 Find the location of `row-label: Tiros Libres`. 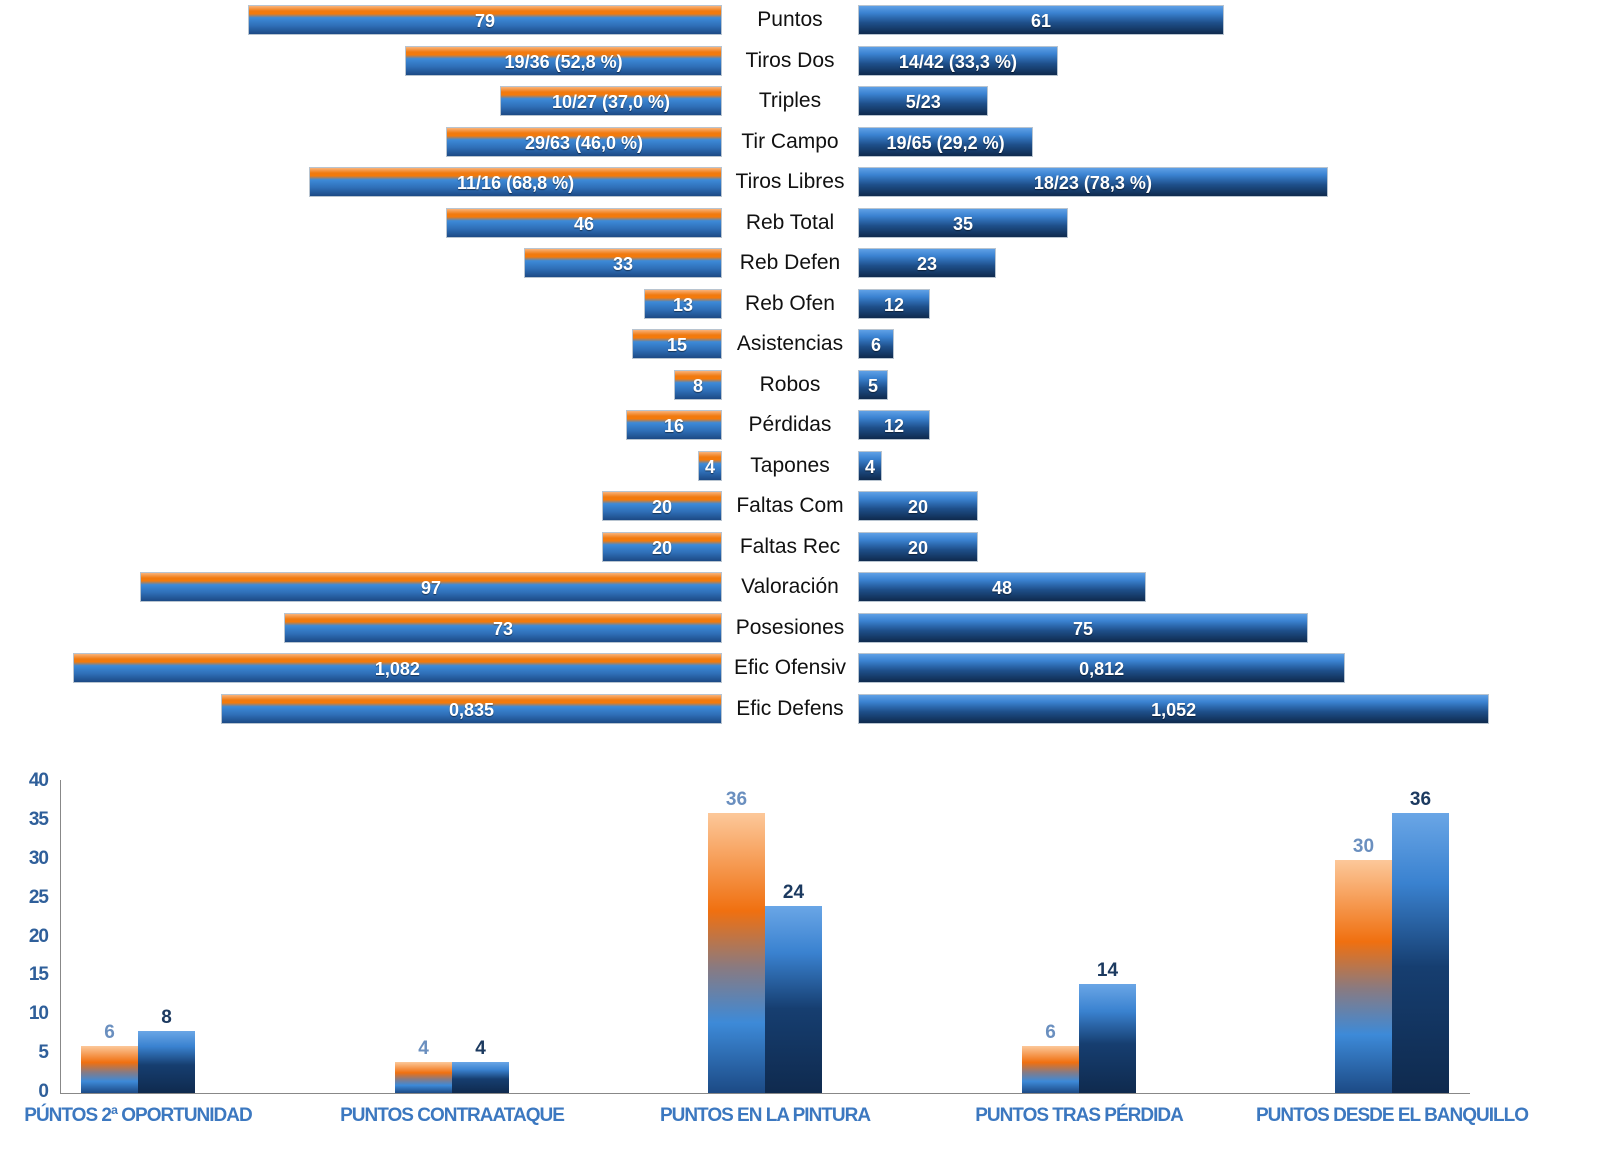

row-label: Tiros Libres is located at coordinates (790, 181).